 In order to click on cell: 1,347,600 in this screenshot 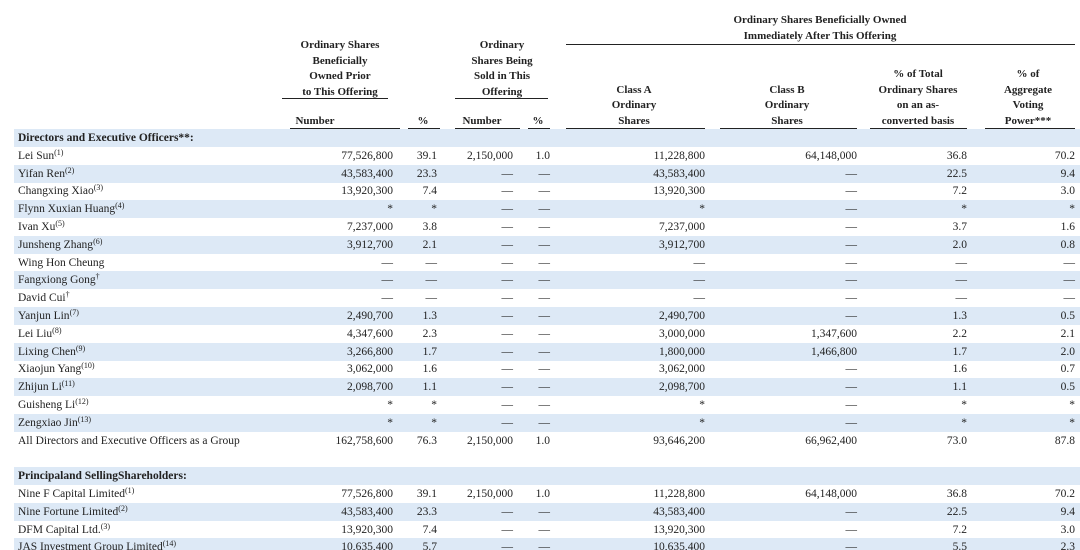, I will do `click(834, 333)`.